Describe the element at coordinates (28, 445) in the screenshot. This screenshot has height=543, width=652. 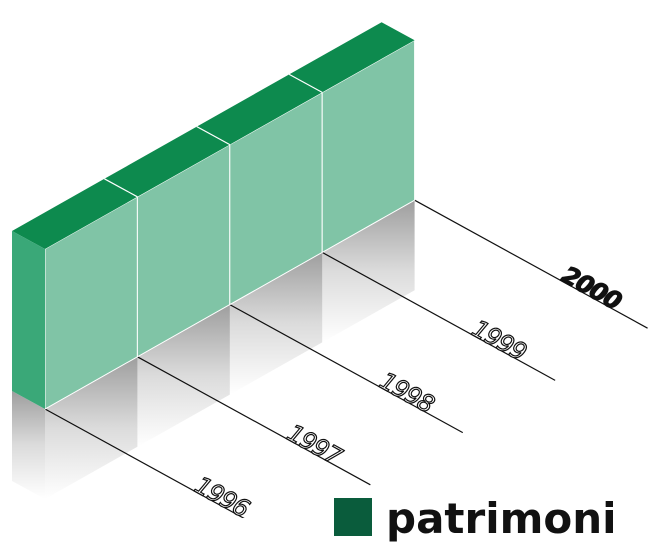
I see `reflection-shadow-side` at that location.